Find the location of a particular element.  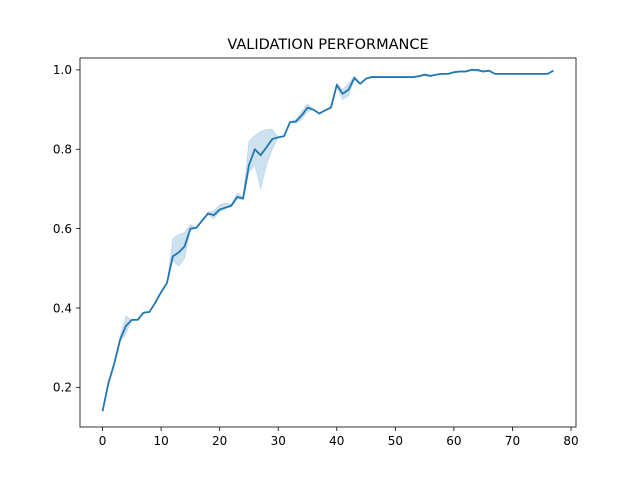

x-tick-label: 60 is located at coordinates (453, 441).